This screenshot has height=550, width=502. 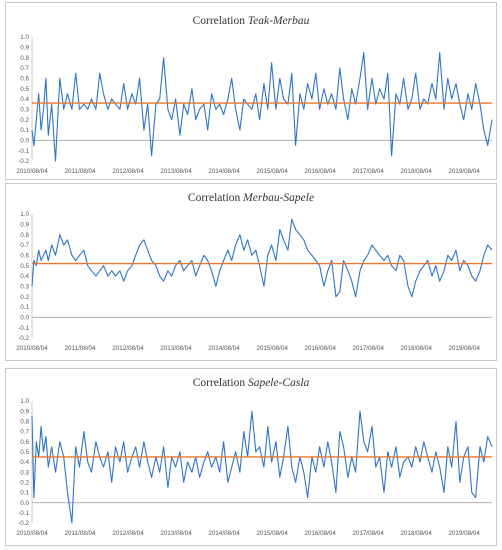 I want to click on chart-title: Correlation Merbau-Sapele, so click(x=251, y=198).